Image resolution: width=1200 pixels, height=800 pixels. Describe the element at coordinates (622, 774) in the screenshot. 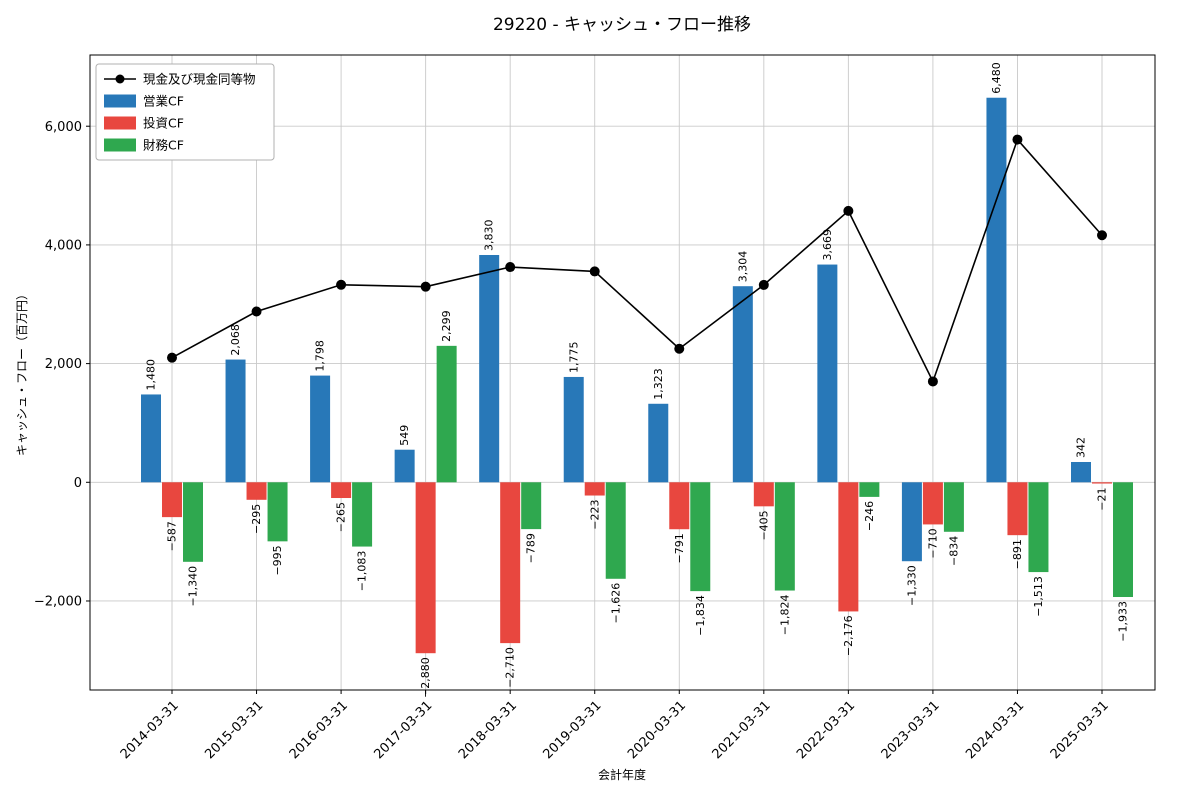

I see `x-axis-title: 会計年度` at that location.